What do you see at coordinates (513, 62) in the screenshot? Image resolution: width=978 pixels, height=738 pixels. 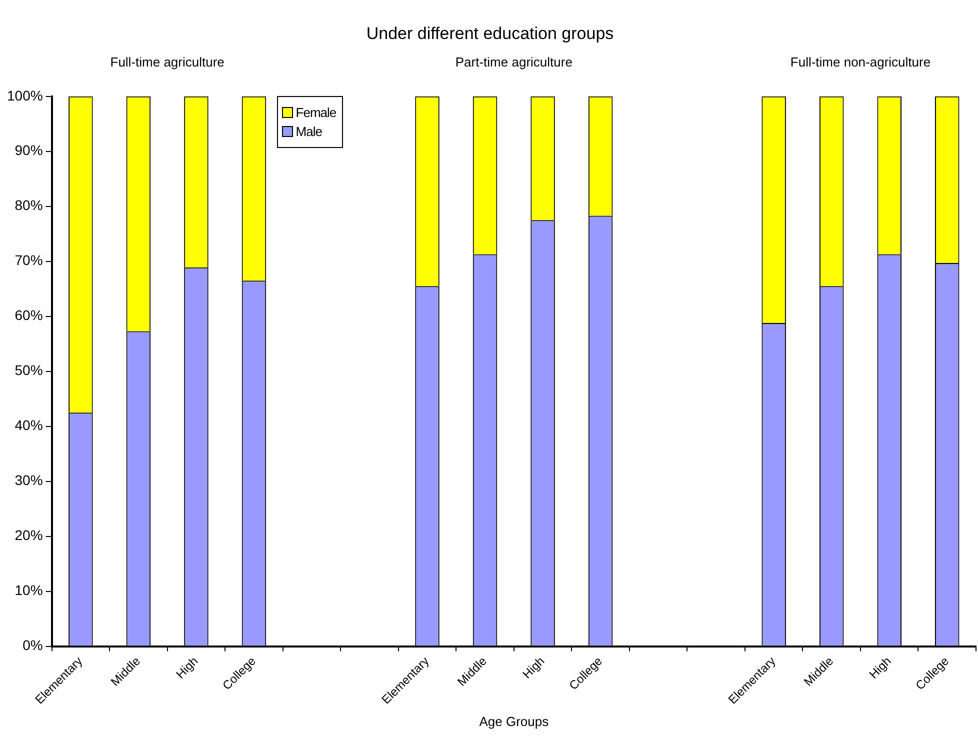 I see `text: Part-time agriculture` at bounding box center [513, 62].